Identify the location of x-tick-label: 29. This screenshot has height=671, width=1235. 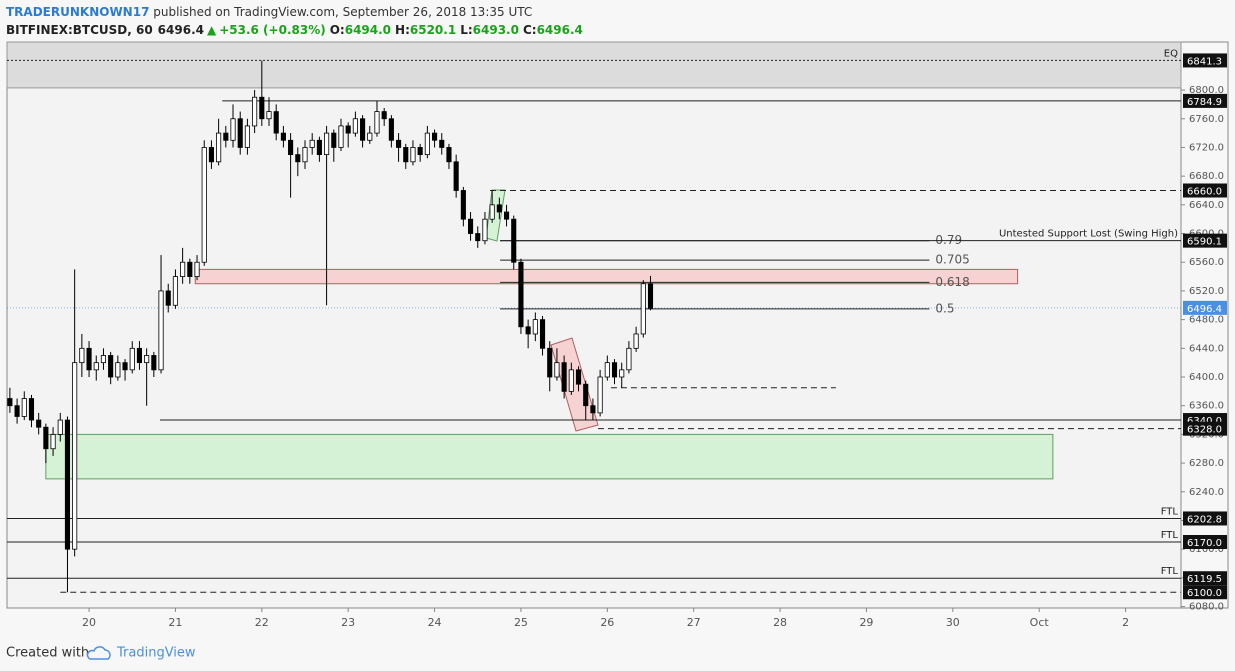
(866, 622).